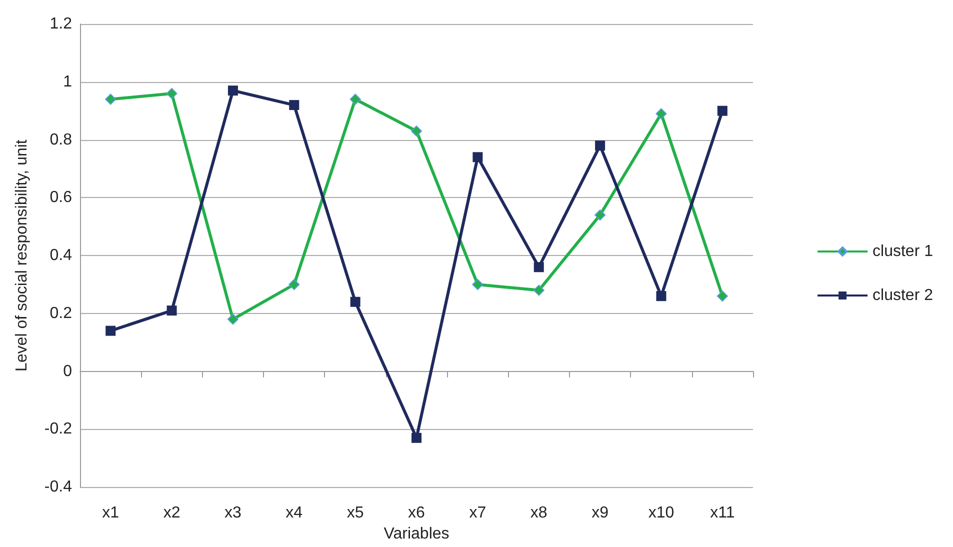  What do you see at coordinates (233, 513) in the screenshot?
I see `x-tick-label: x3` at bounding box center [233, 513].